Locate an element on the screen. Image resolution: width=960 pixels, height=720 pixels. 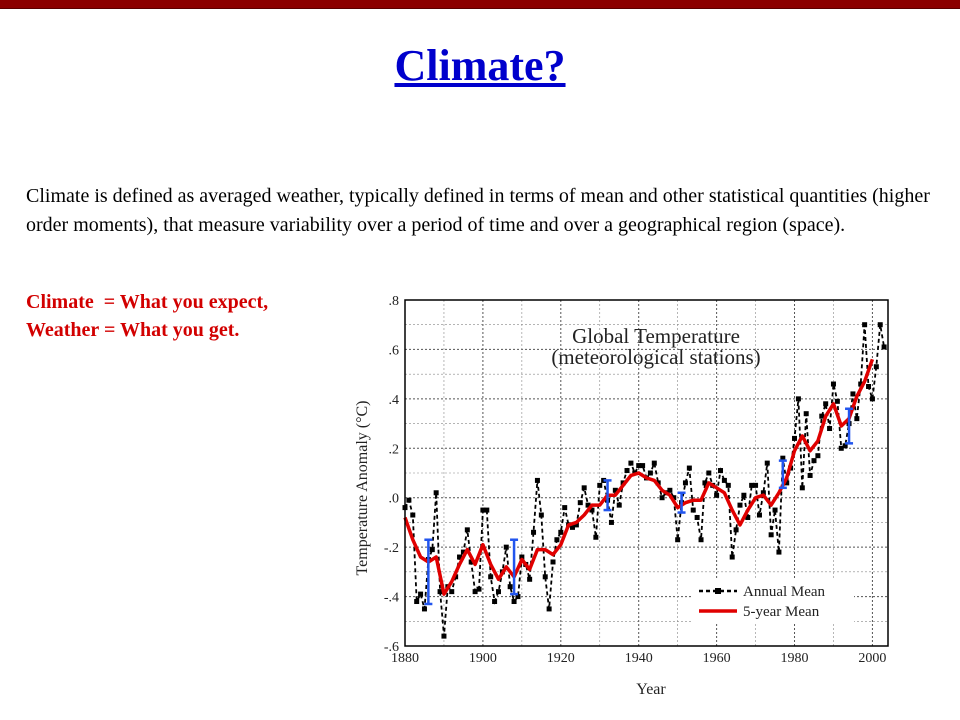
y-tick-label: -.4 is located at coordinates (391, 598).